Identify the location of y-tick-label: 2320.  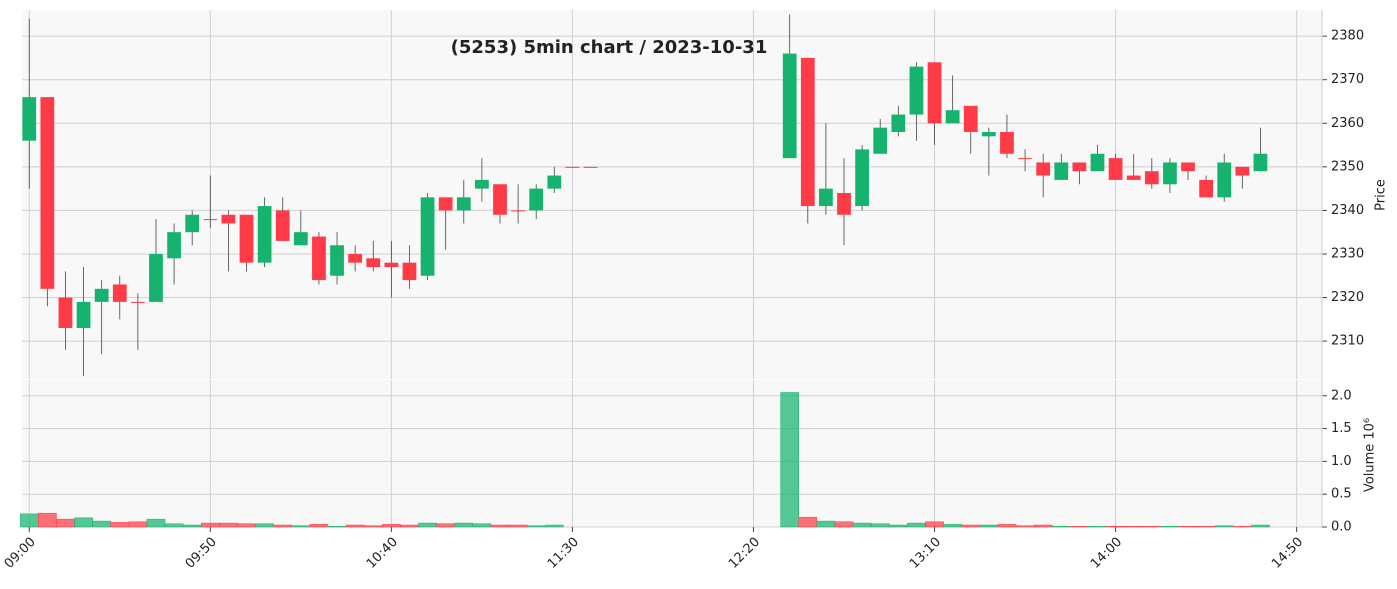
(1347, 297).